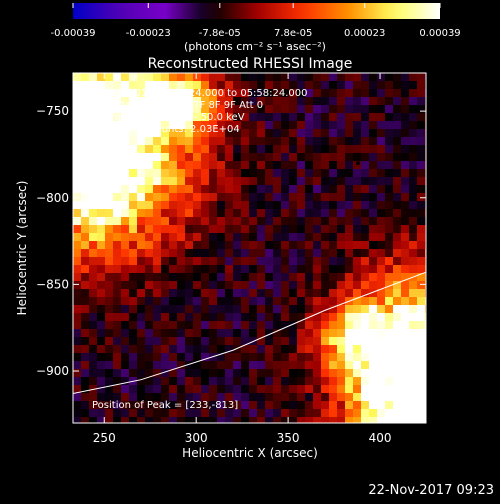 The image size is (500, 504). Describe the element at coordinates (168, 117) in the screenshot. I see `annotation-energy: Energy Range: 25.0 - 50.0 keV` at that location.